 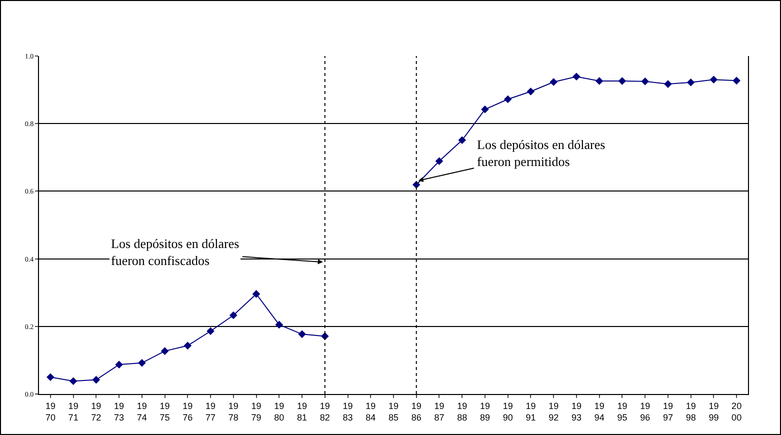 What do you see at coordinates (141, 411) in the screenshot?
I see `x-tick-label: 19 74` at bounding box center [141, 411].